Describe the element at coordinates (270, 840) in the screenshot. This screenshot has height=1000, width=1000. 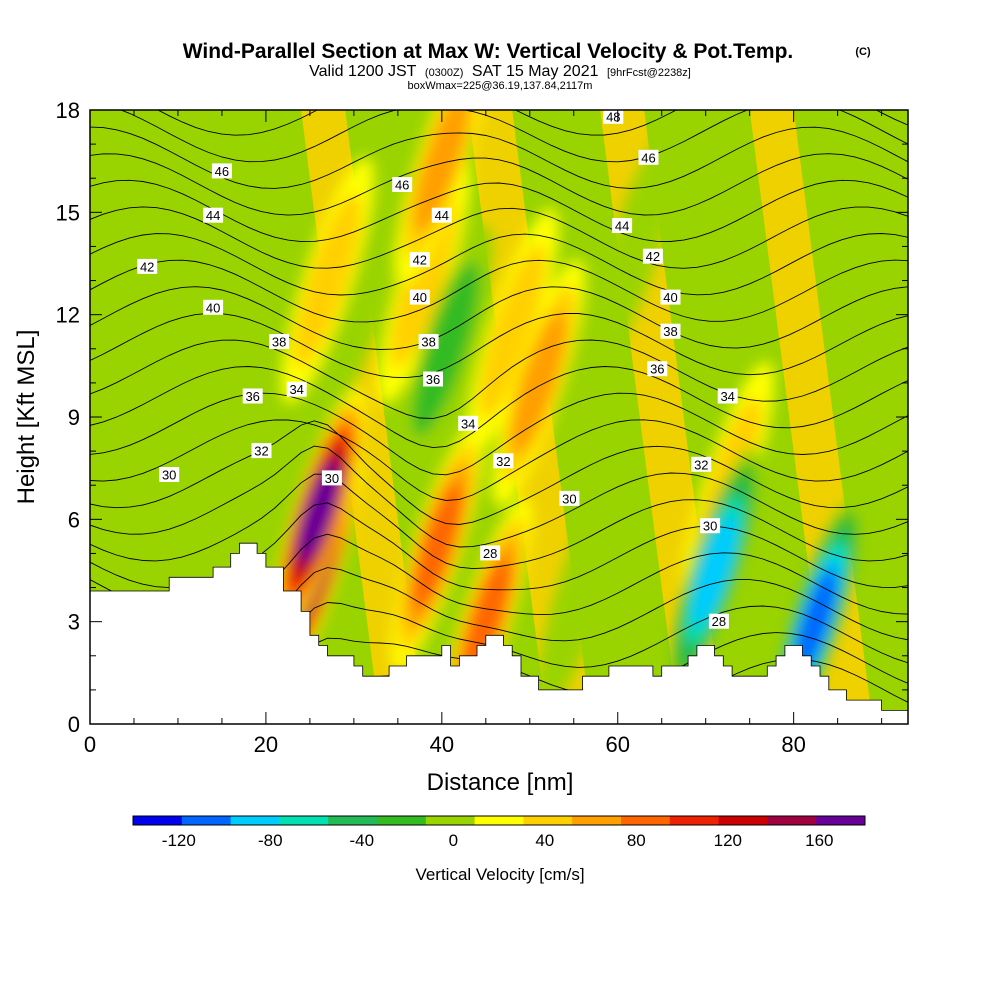
I see `colorbar-tick-label: -80` at that location.